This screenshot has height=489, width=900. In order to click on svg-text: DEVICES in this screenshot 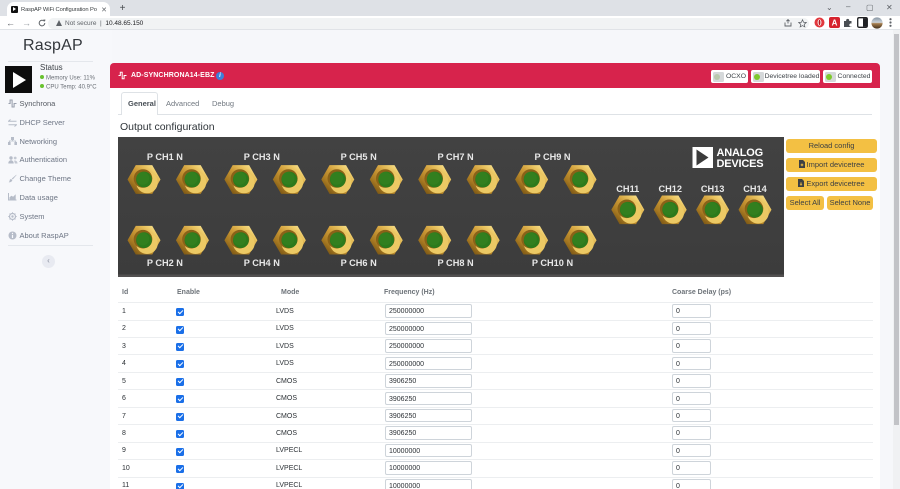, I will do `click(740, 164)`.